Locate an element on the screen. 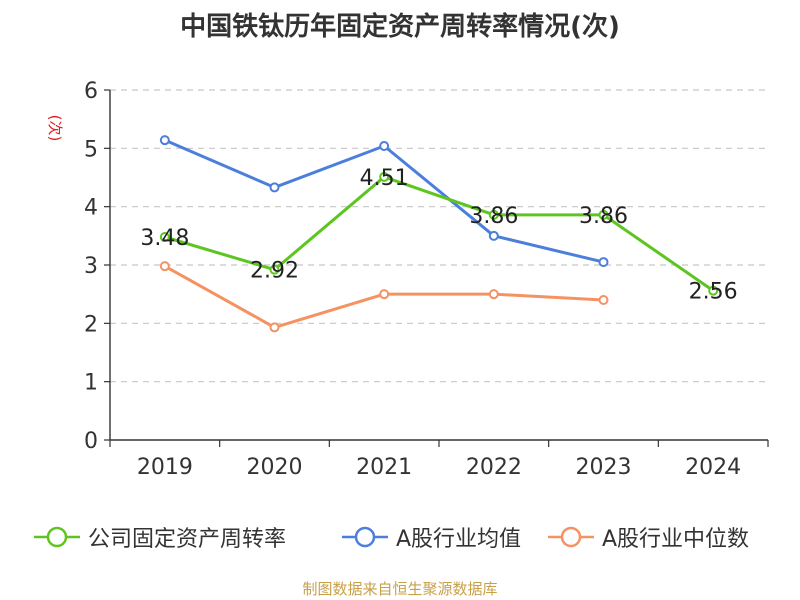 The height and width of the screenshot is (600, 800). legend-swatch-blue is located at coordinates (365, 537).